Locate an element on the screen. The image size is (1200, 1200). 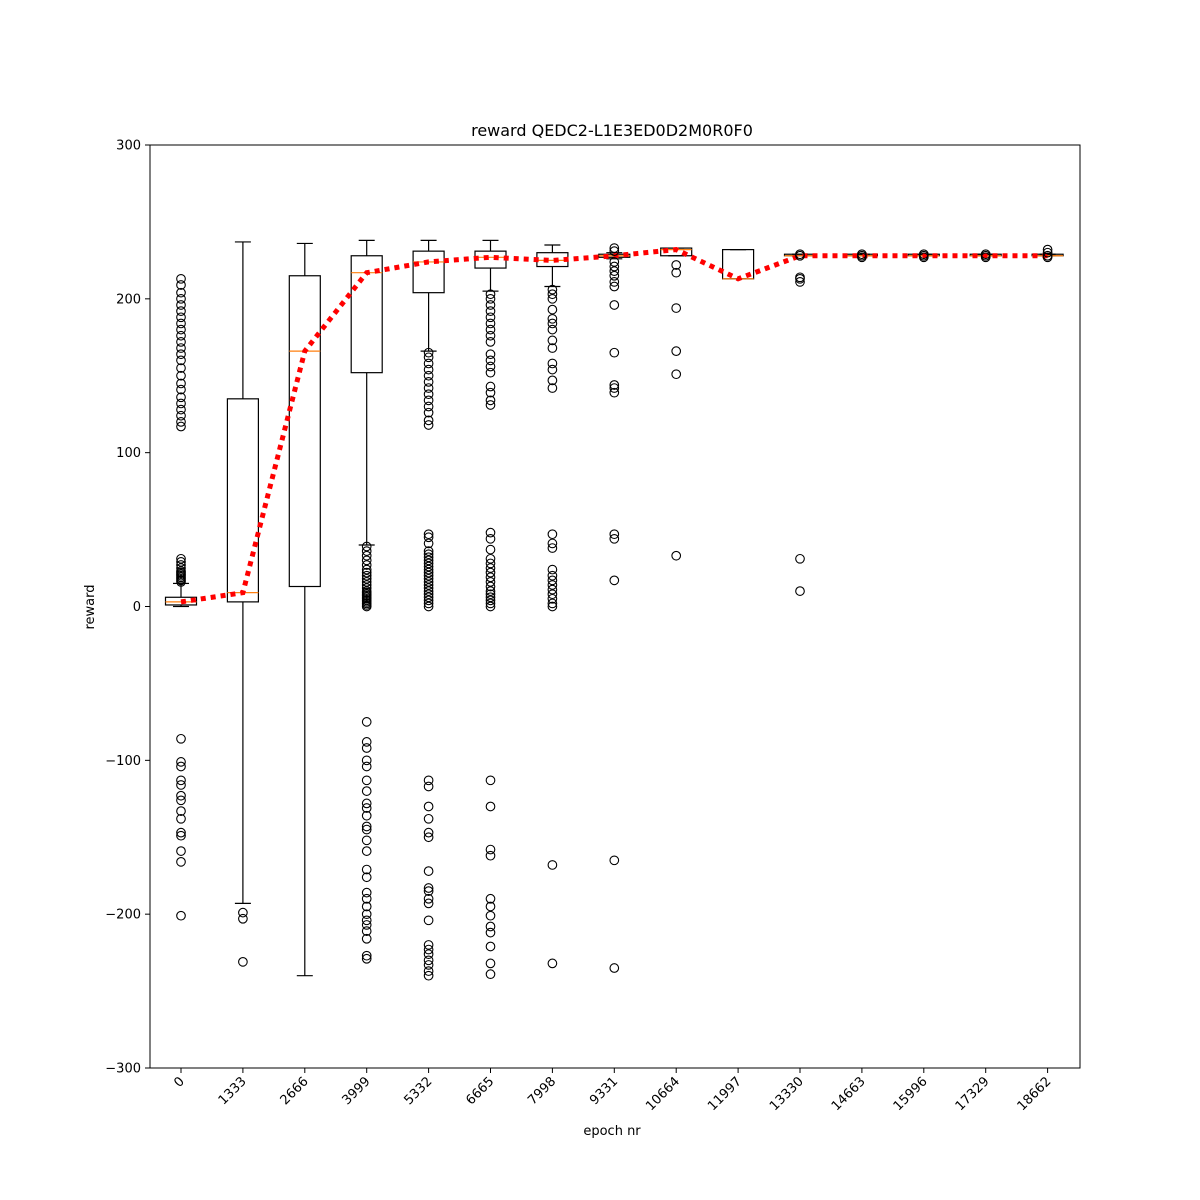
x-tick-label: 3999 is located at coordinates (357, 1091).